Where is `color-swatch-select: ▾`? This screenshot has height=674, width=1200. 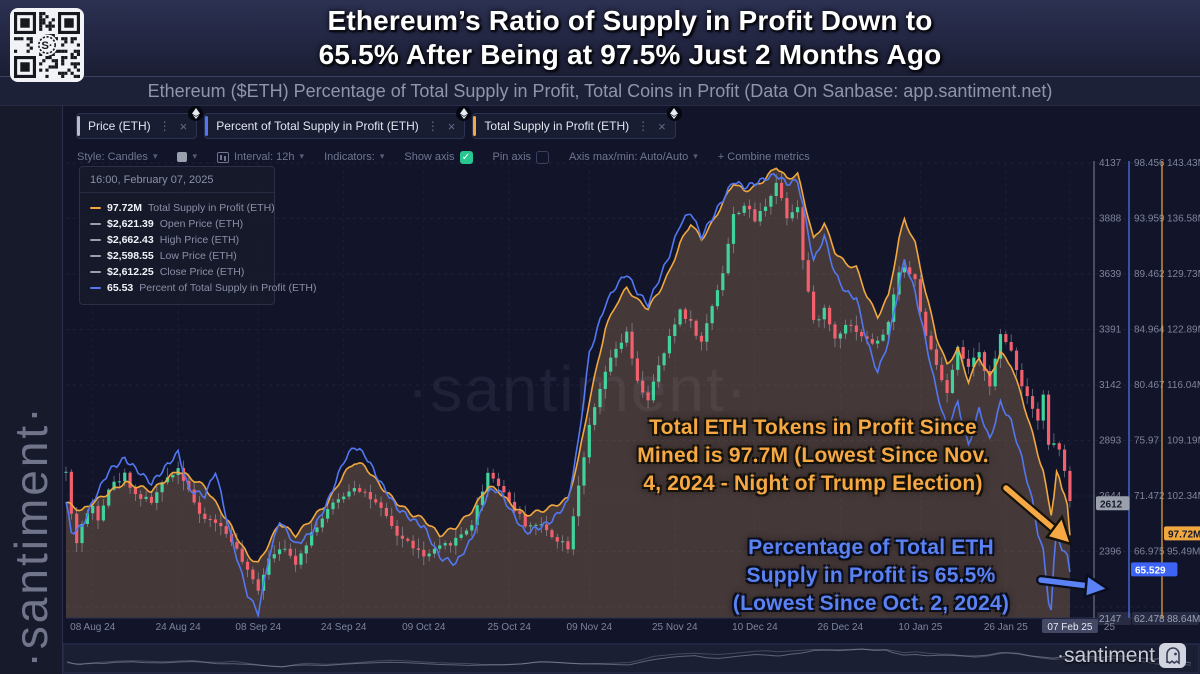
color-swatch-select: ▾ is located at coordinates (187, 156).